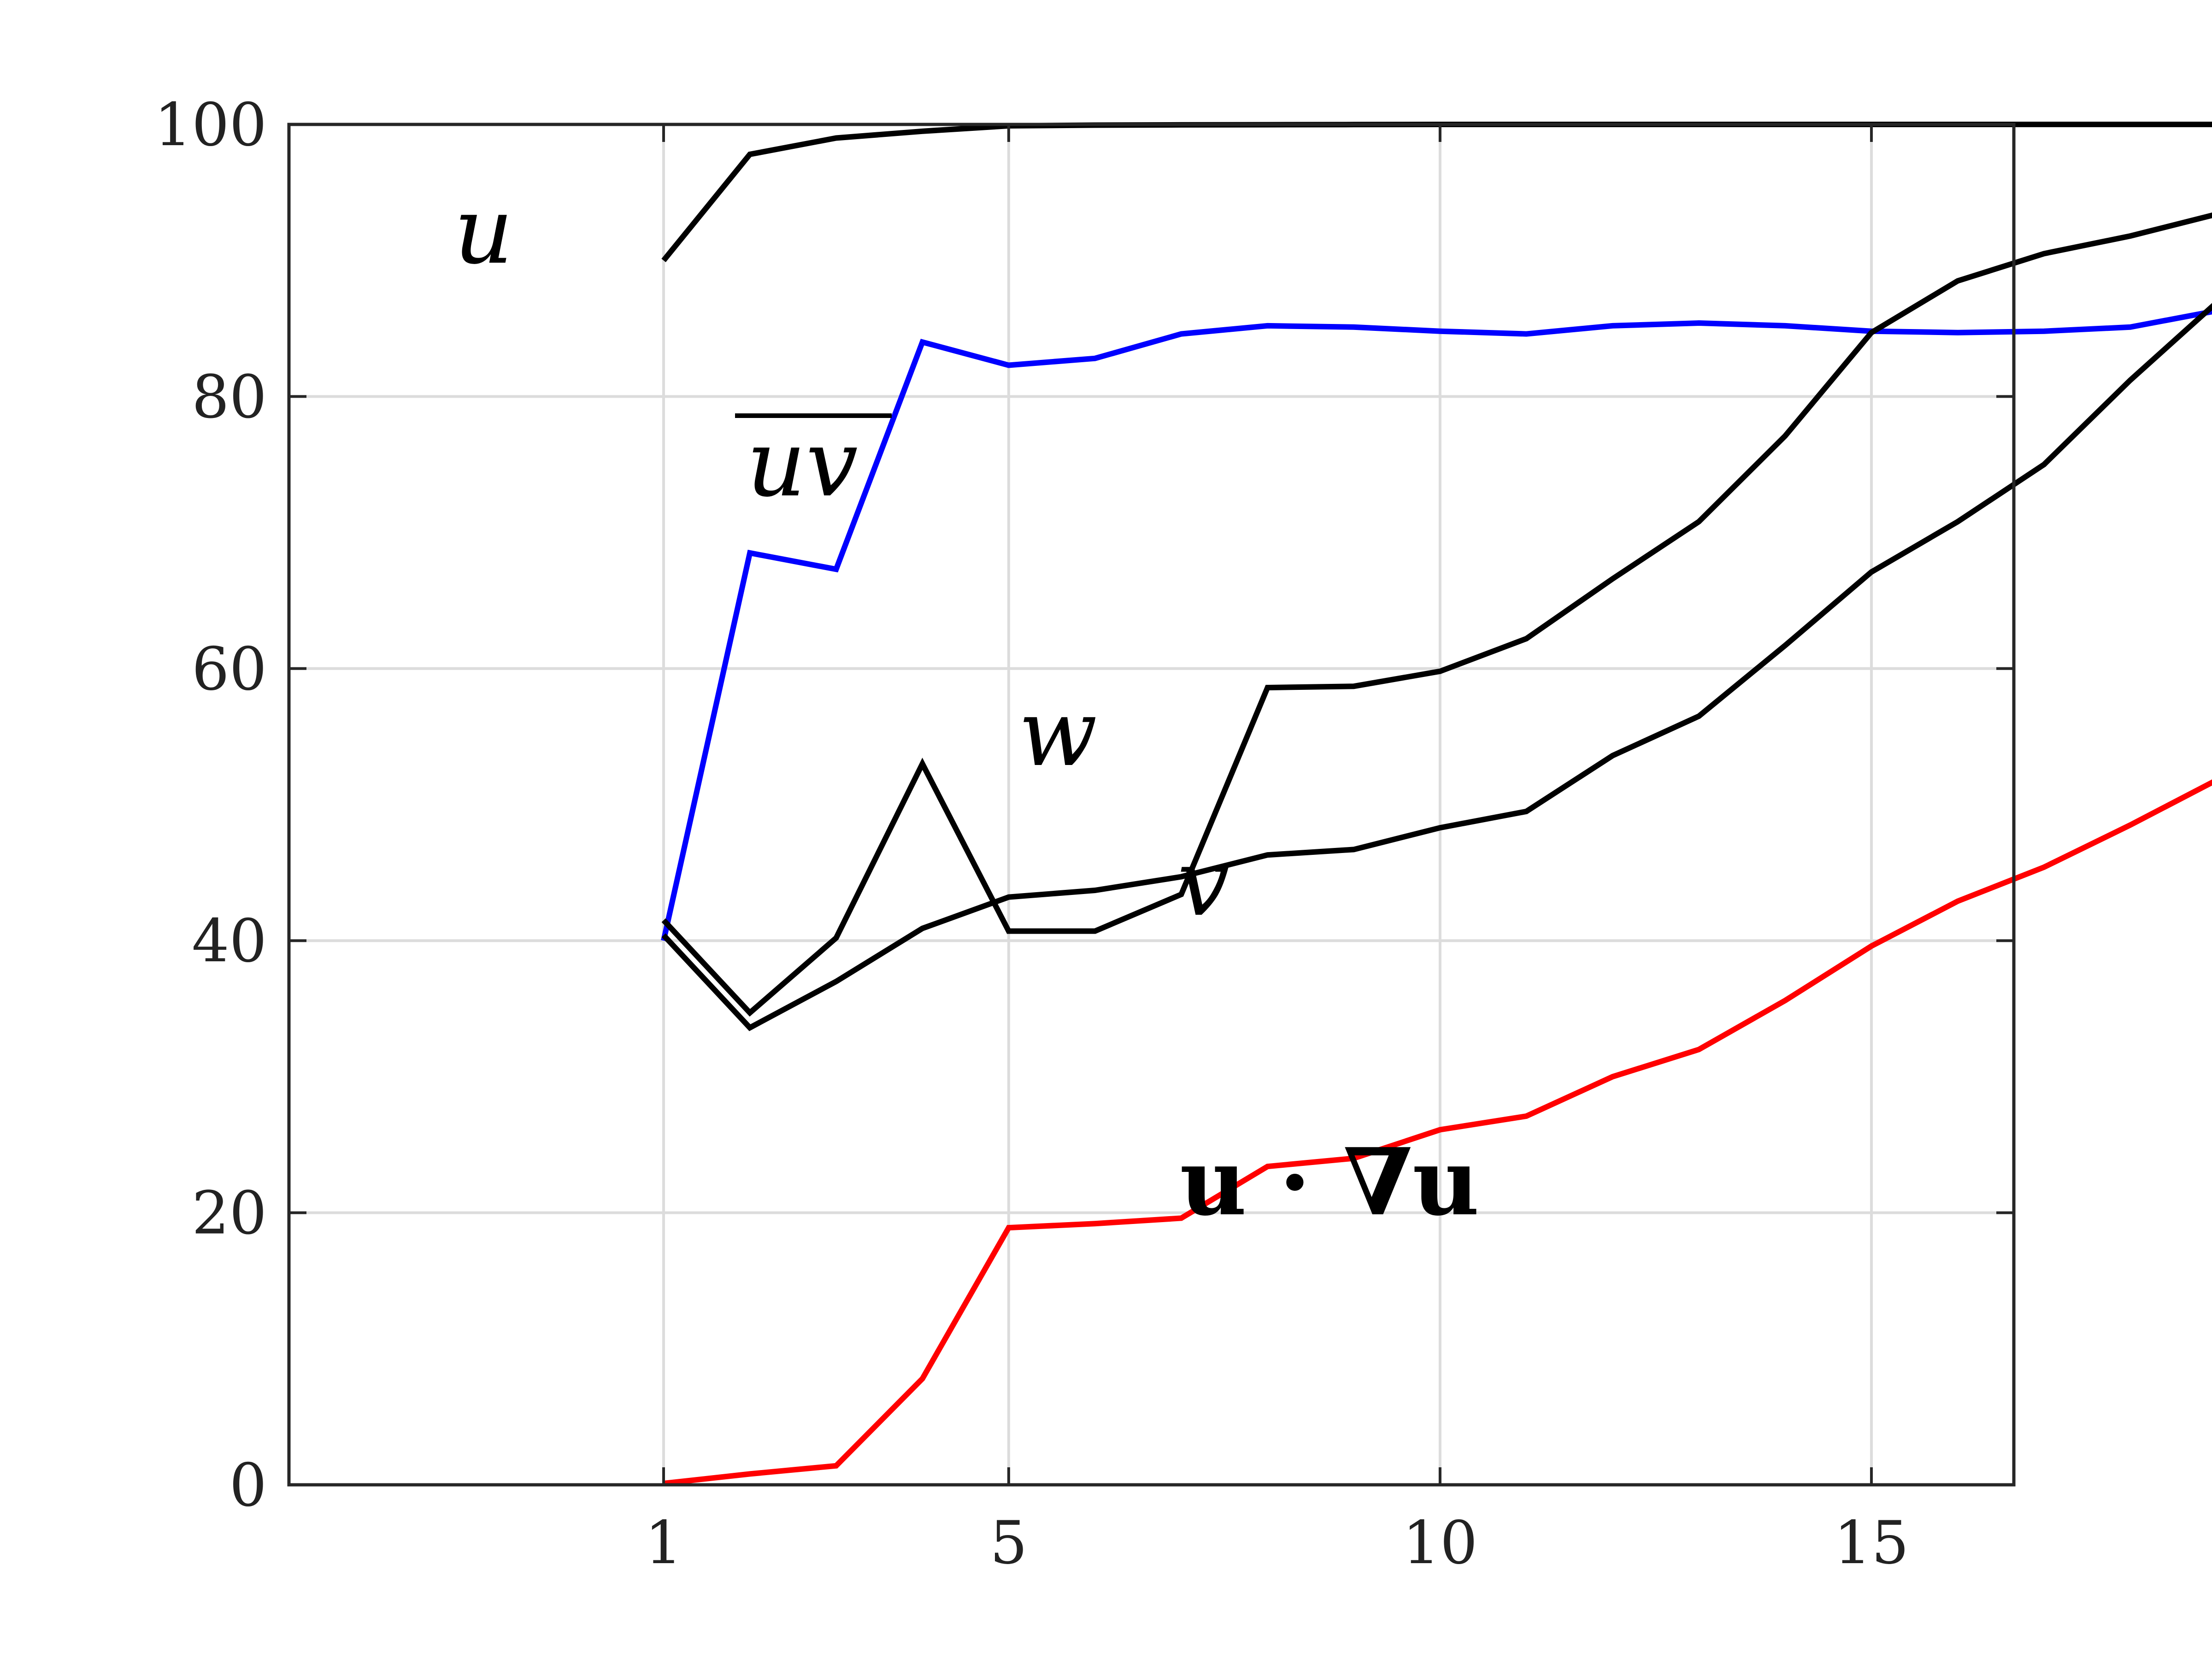 The image size is (2212, 1659). I want to click on series-label-v: v, so click(1203, 883).